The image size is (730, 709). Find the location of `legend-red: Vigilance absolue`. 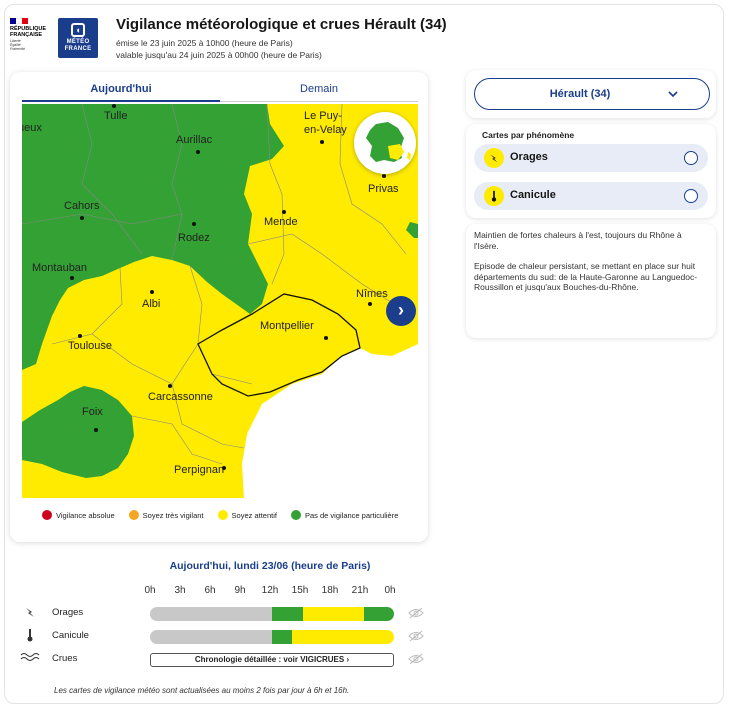

legend-red: Vigilance absolue is located at coordinates (78, 515).